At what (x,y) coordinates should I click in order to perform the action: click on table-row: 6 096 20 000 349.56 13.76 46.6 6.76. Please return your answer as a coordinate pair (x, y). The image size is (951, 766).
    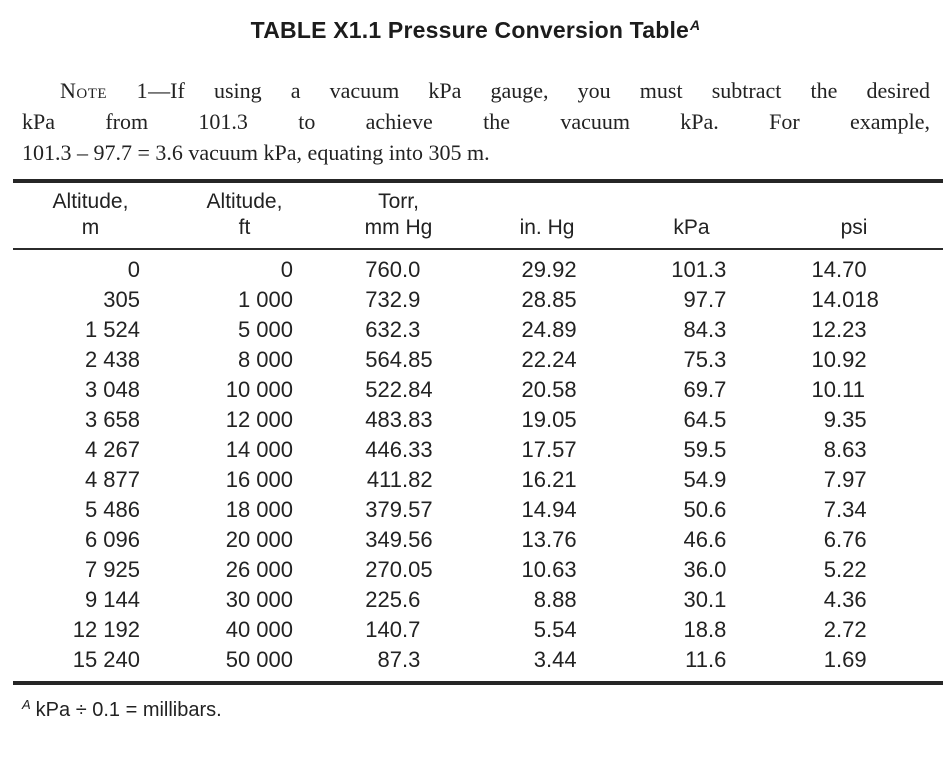
    Looking at the image, I should click on (478, 540).